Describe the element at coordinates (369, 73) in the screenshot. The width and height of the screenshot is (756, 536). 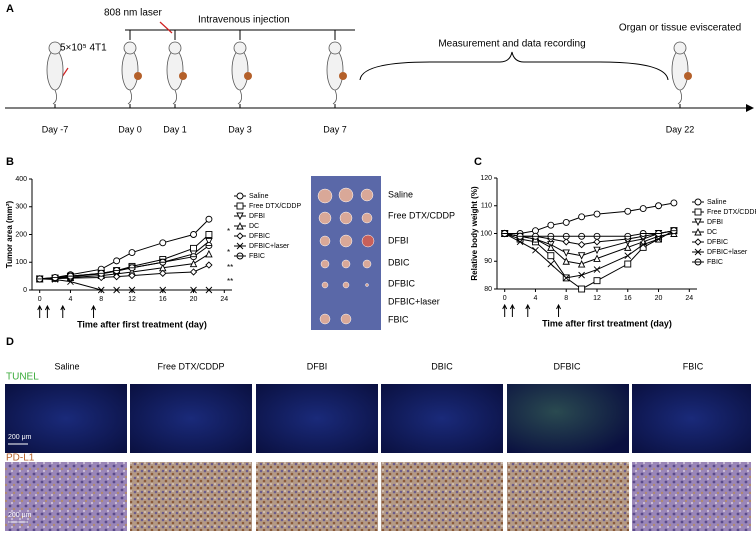
I see `mice` at that location.